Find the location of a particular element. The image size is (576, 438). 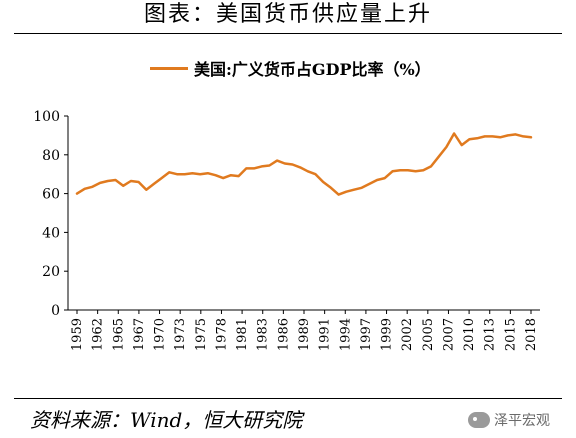

x-tick-label: 2015 is located at coordinates (510, 334).